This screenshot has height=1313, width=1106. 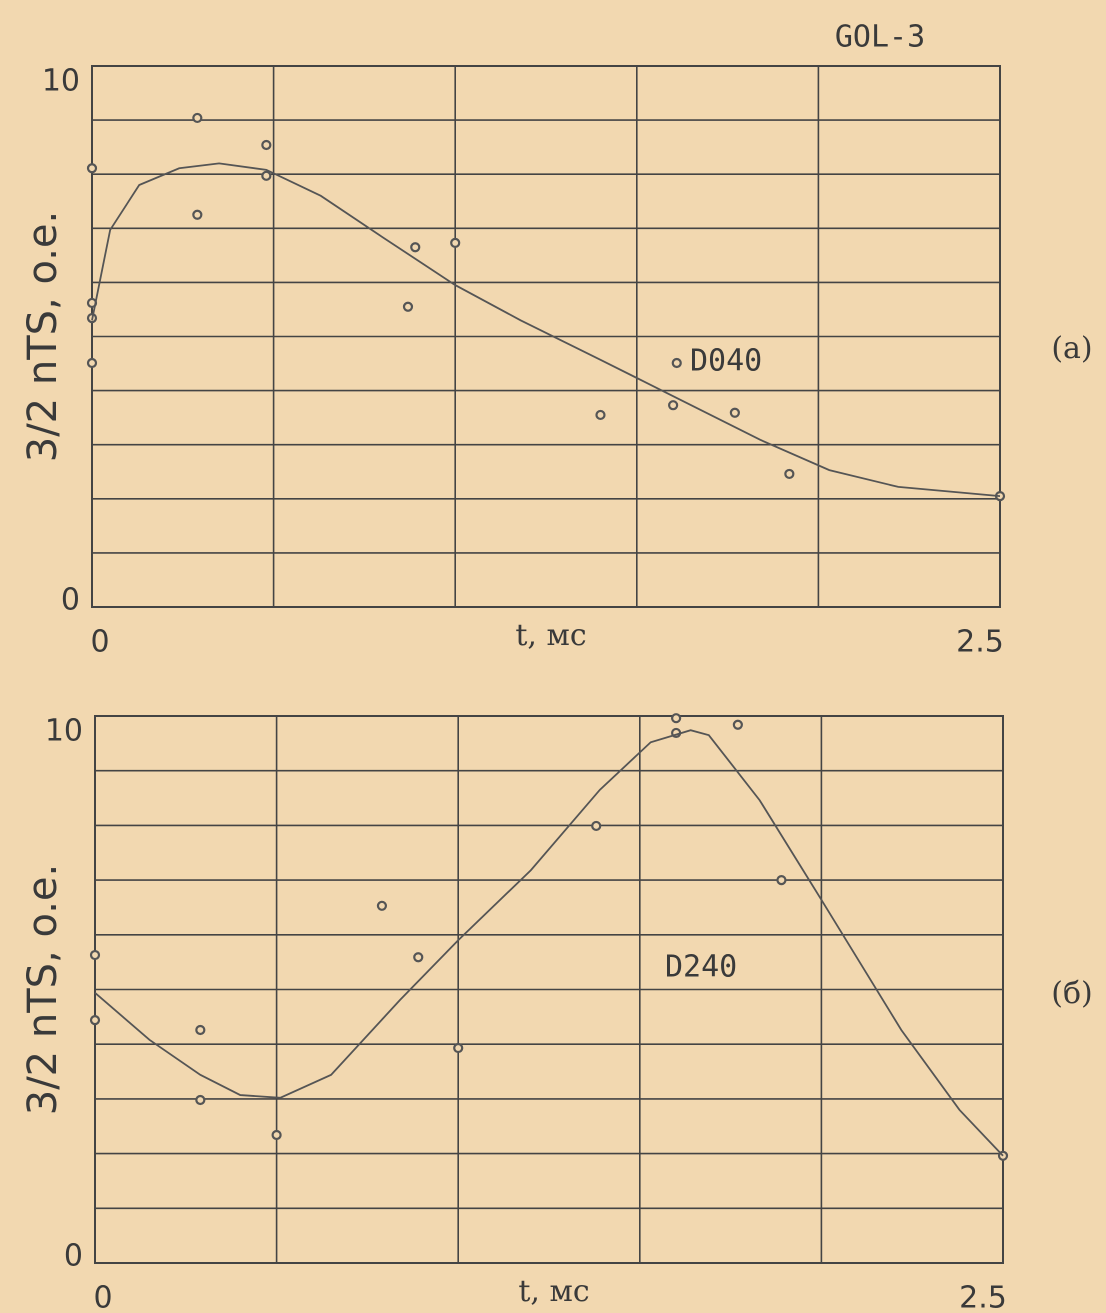 I want to click on panel-label: (б), so click(x=1071, y=993).